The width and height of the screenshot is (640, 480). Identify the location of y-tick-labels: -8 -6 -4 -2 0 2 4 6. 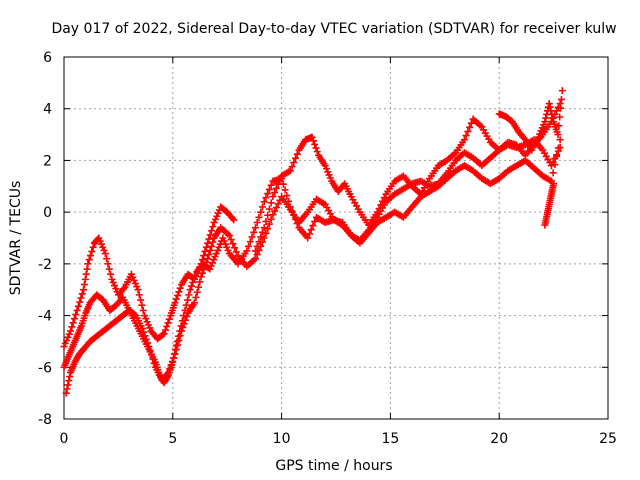
(45, 239).